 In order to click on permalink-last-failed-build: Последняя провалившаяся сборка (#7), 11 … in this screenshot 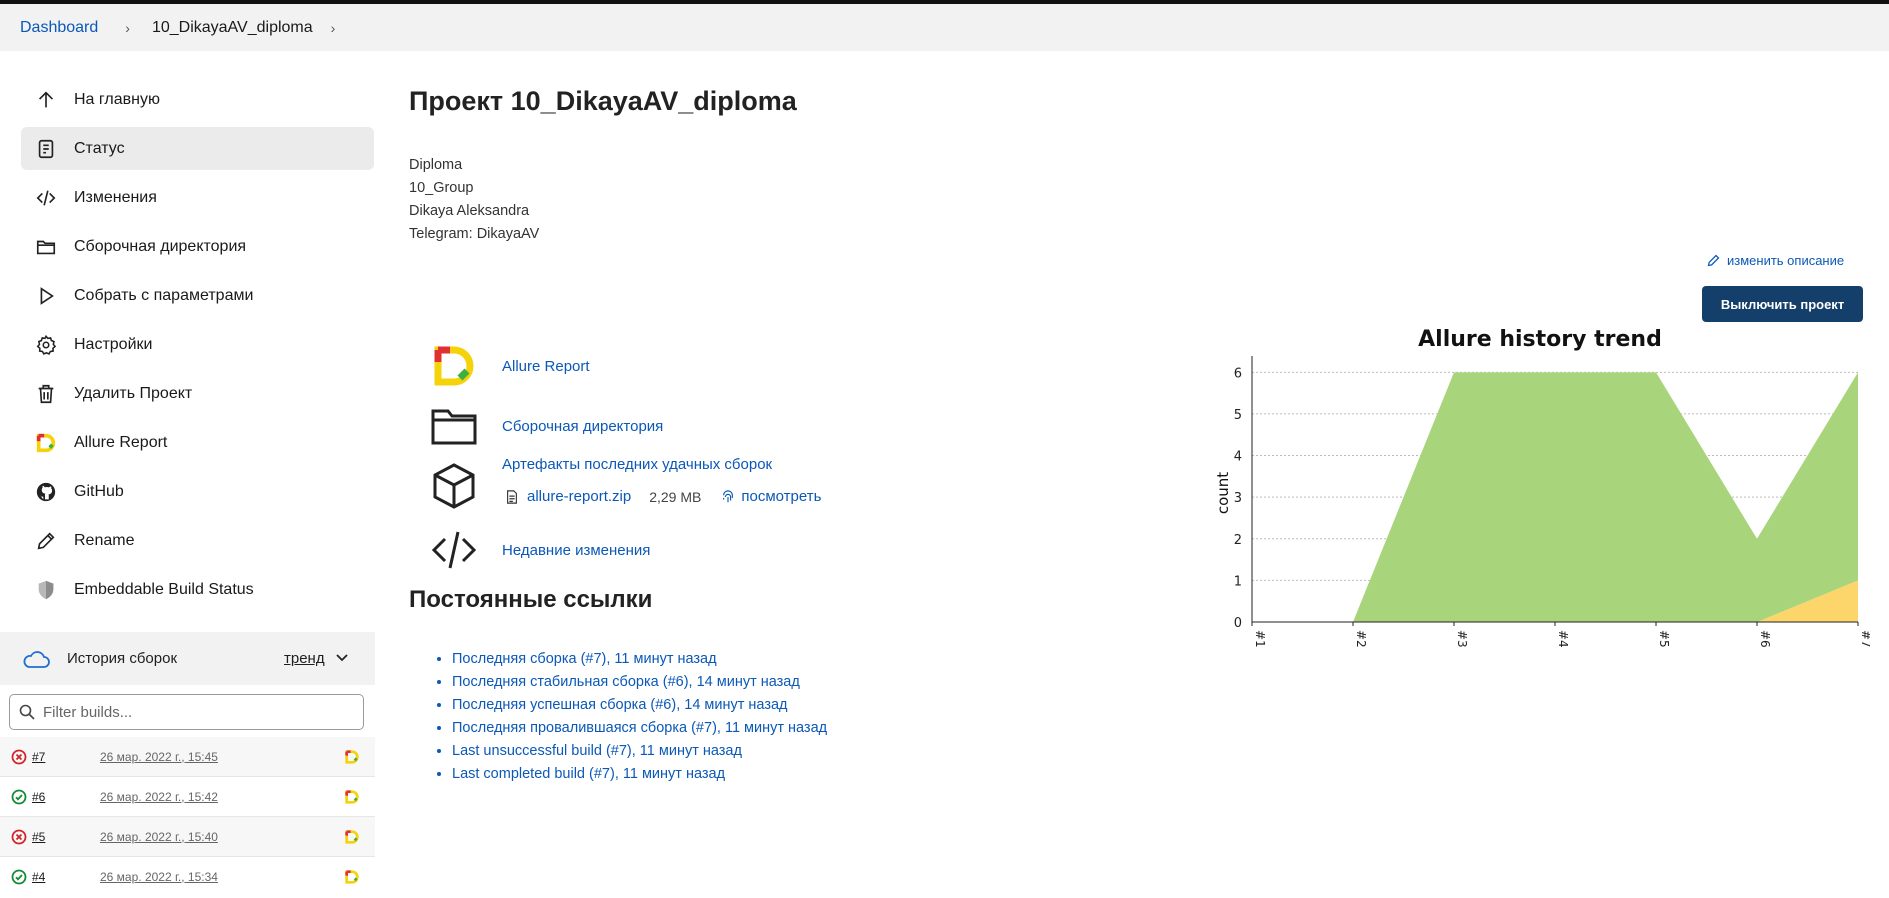, I will do `click(640, 728)`.